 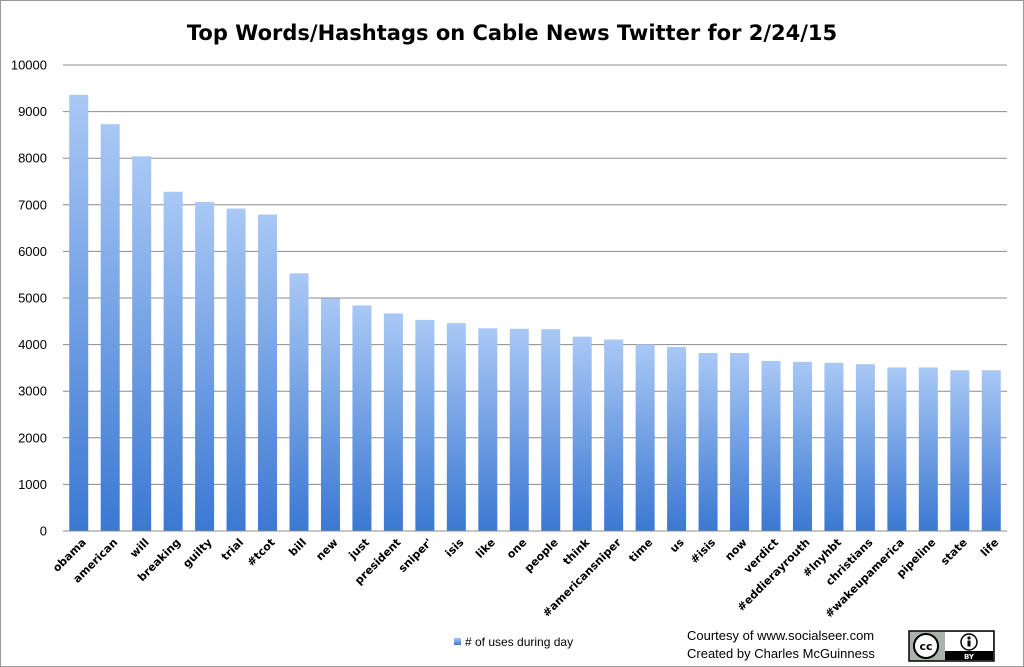 What do you see at coordinates (173, 361) in the screenshot?
I see `bar-breaking` at bounding box center [173, 361].